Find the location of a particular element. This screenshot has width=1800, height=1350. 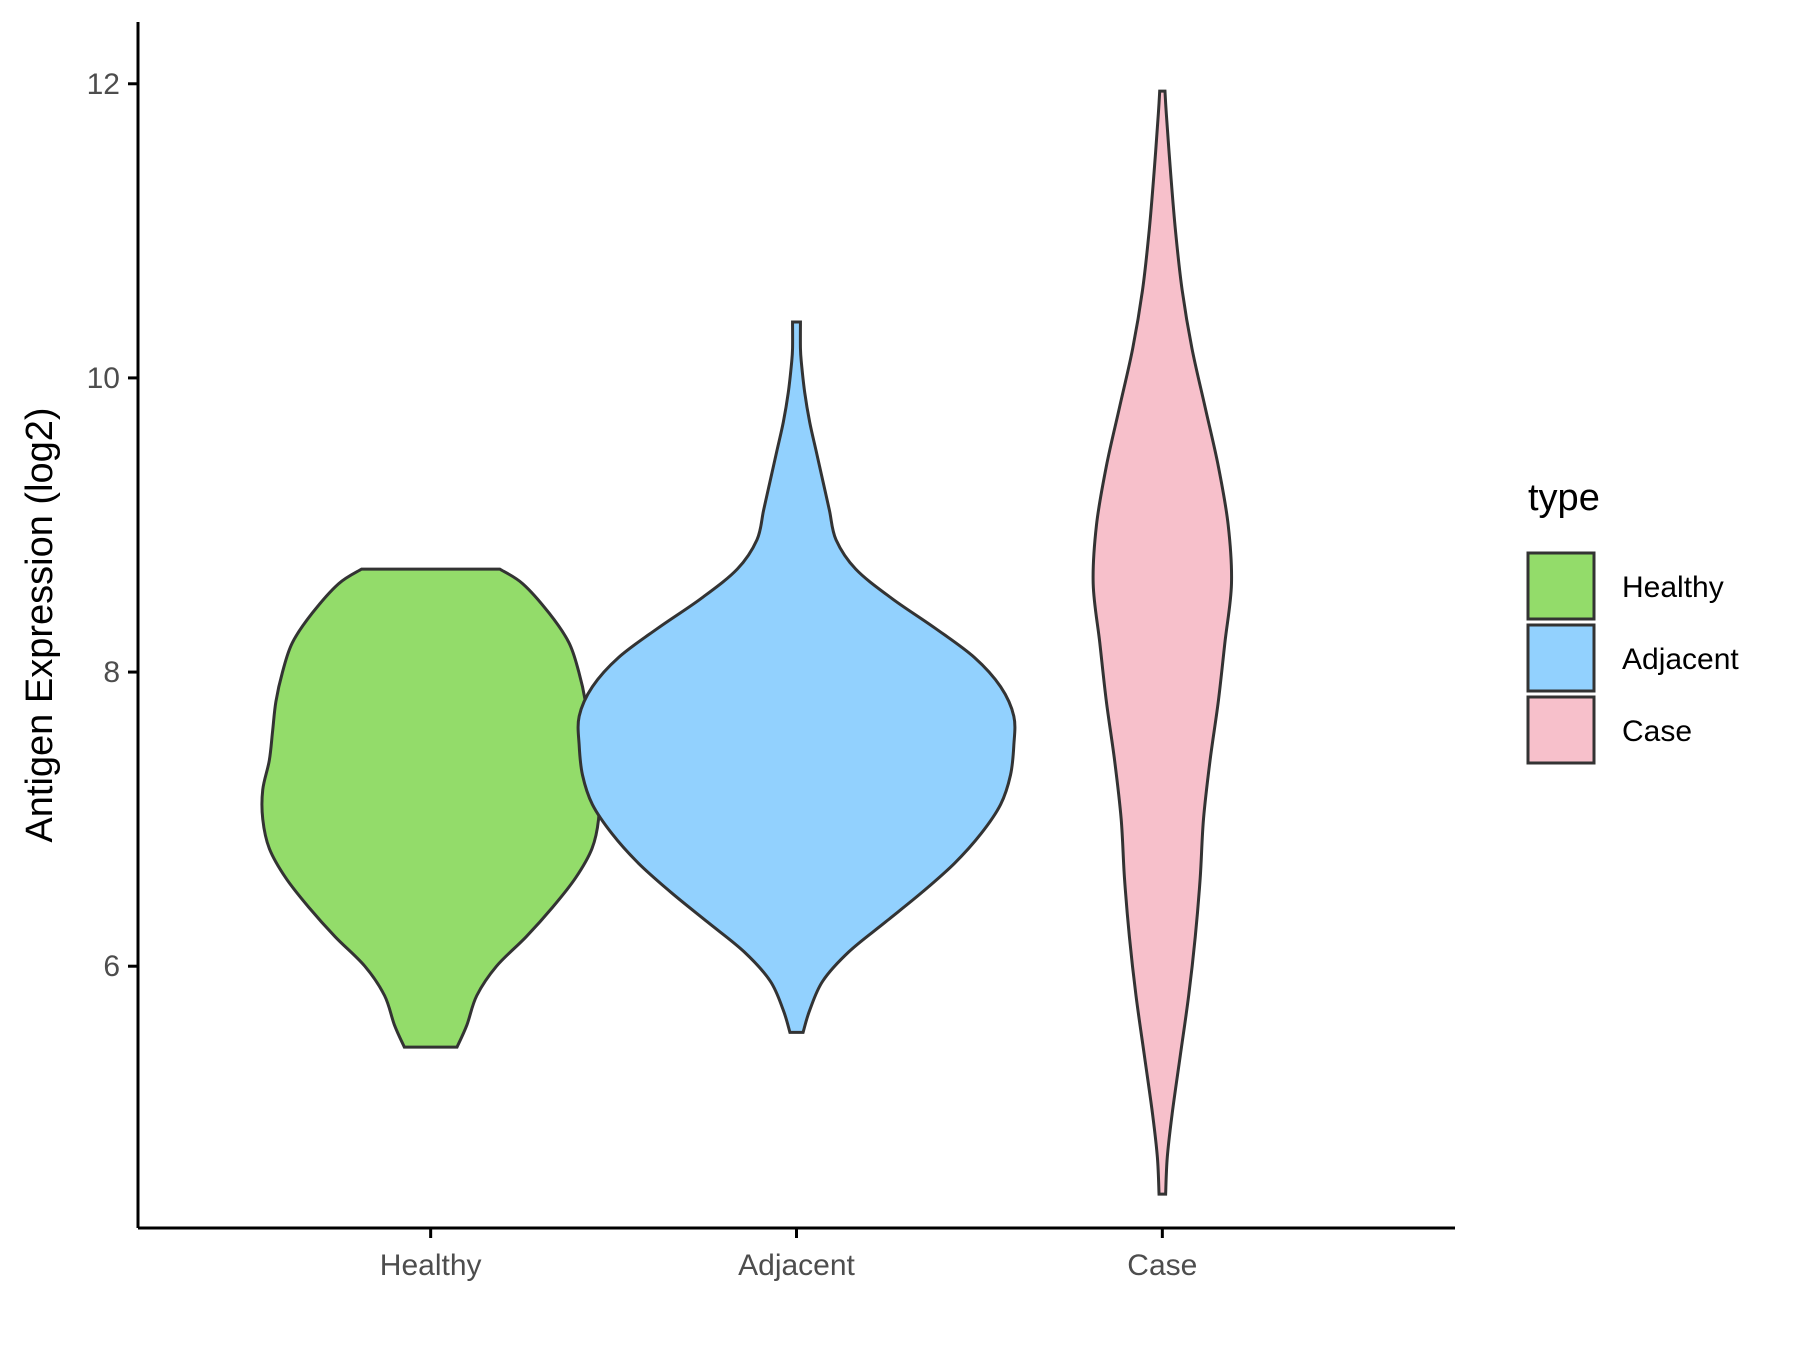

x-tick-label: Adjacent is located at coordinates (796, 1265).